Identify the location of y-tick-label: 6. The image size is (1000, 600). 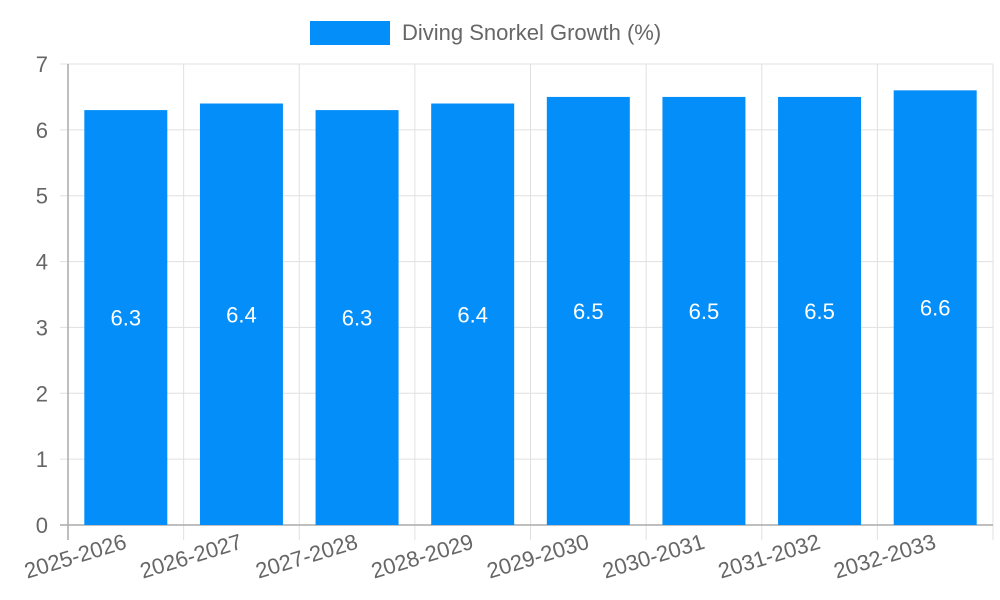
(42, 130).